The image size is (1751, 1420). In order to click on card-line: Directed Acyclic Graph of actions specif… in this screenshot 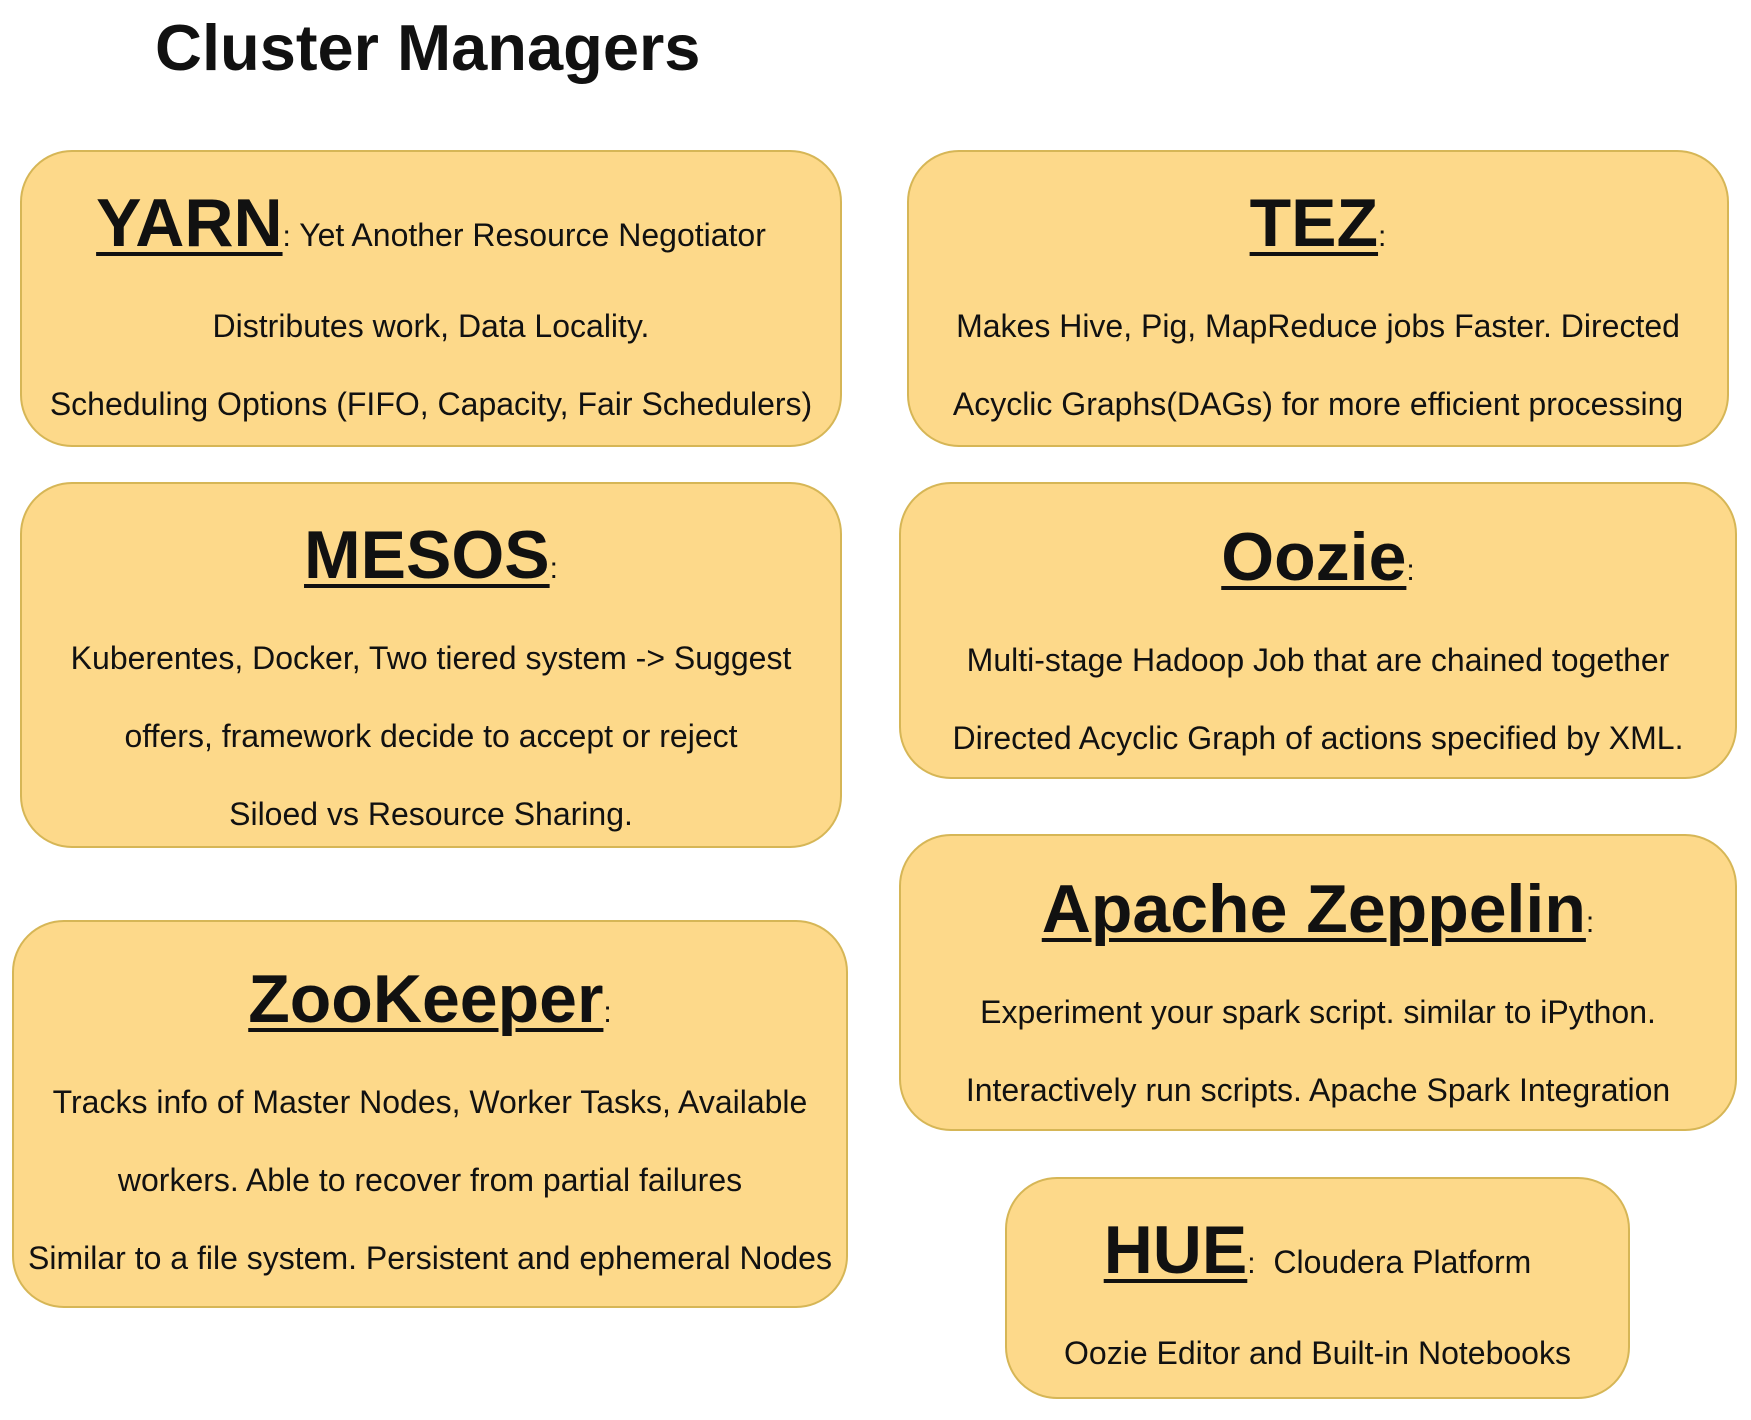, I will do `click(1318, 738)`.